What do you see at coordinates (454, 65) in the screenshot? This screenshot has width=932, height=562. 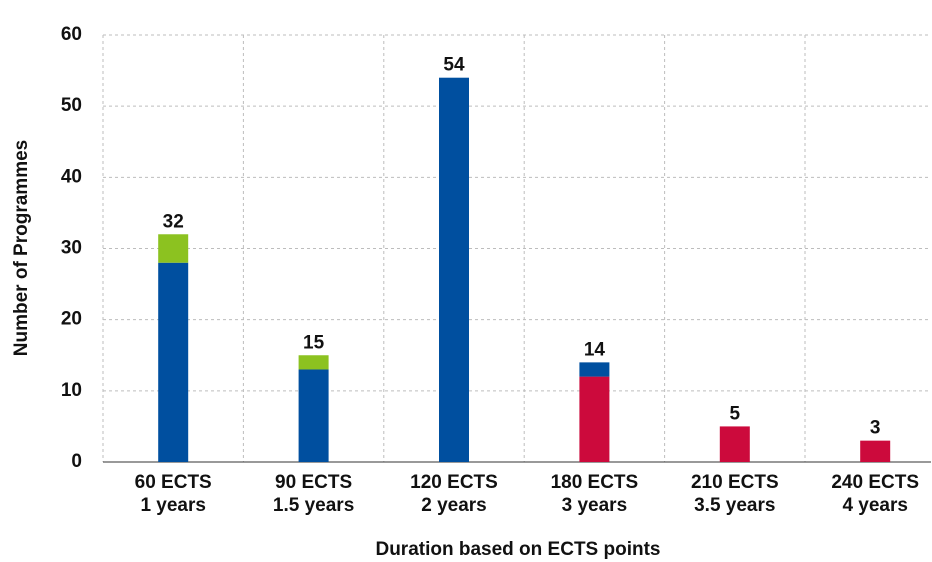 I see `bar-total-label: 54` at bounding box center [454, 65].